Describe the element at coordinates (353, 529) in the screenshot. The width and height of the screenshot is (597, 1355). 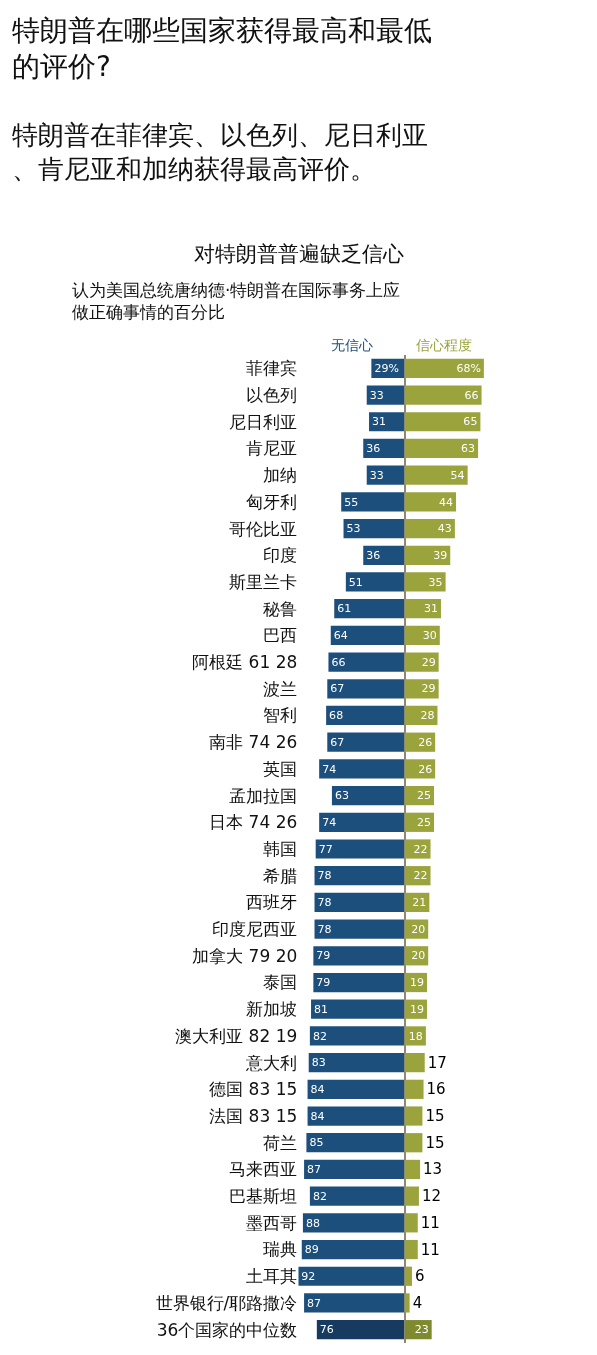
I see `data-label: 53` at that location.